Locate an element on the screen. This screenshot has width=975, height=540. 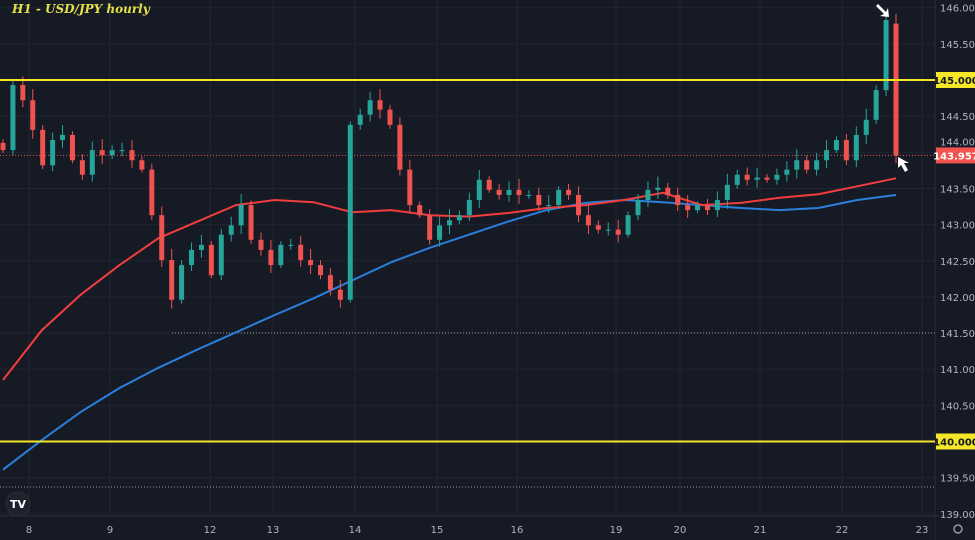
x-tick-label: 15 is located at coordinates (437, 530).